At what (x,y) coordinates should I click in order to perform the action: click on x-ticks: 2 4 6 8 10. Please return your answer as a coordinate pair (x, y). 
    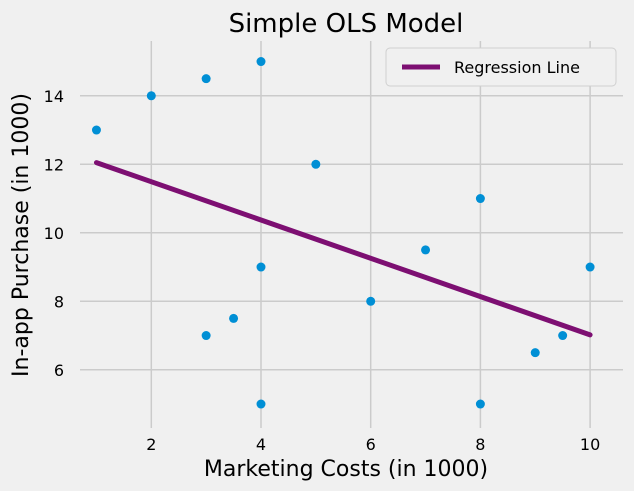
    Looking at the image, I should click on (373, 444).